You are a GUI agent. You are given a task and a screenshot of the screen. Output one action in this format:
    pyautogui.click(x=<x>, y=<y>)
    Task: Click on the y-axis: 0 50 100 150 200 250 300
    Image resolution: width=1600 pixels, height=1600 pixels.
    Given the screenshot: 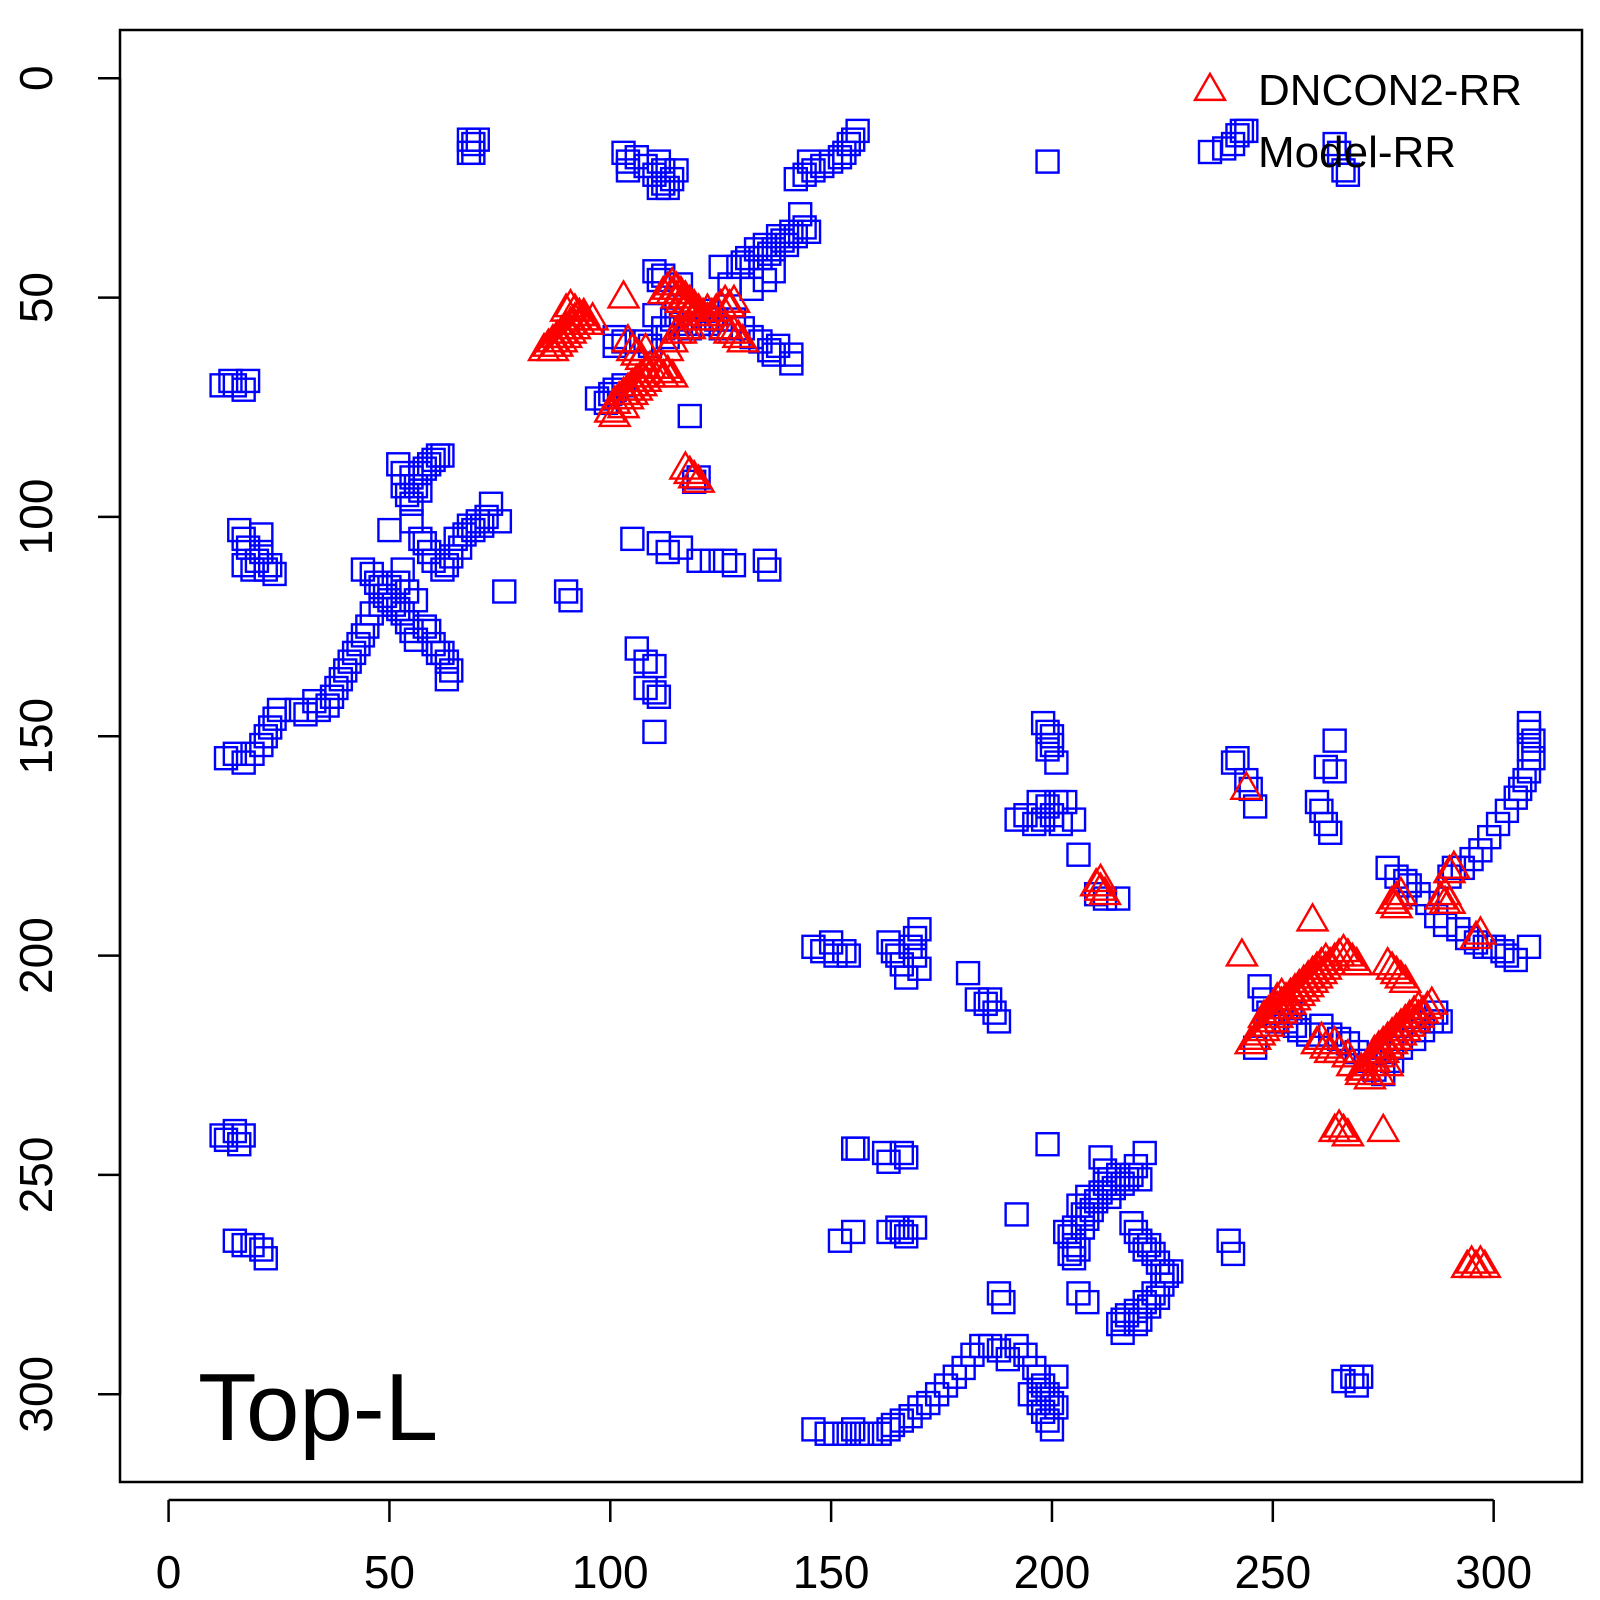 What is the action you would take?
    pyautogui.click(x=66, y=749)
    